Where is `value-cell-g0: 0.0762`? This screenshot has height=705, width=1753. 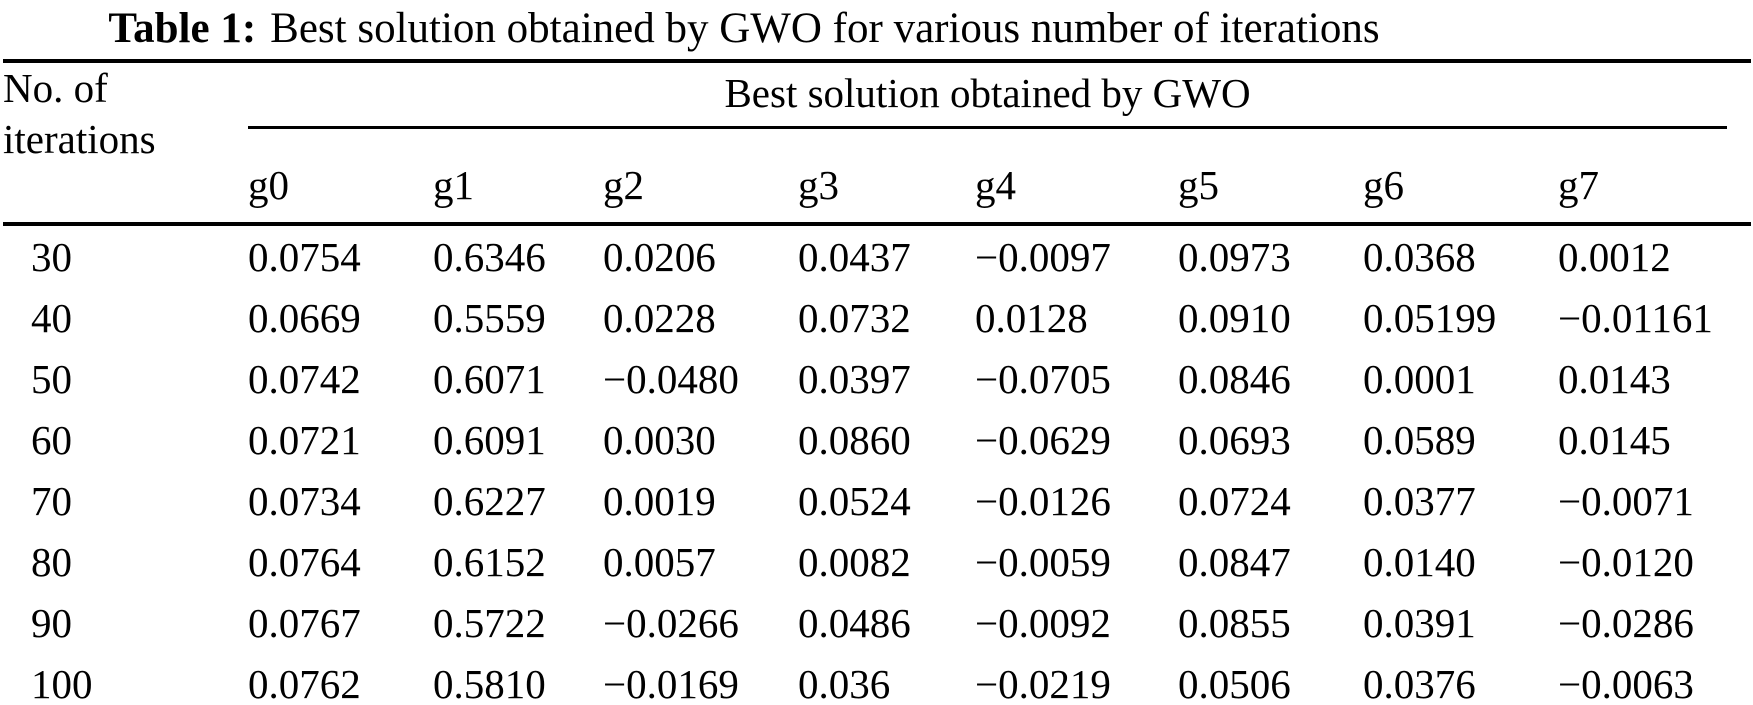
value-cell-g0: 0.0762 is located at coordinates (304, 682).